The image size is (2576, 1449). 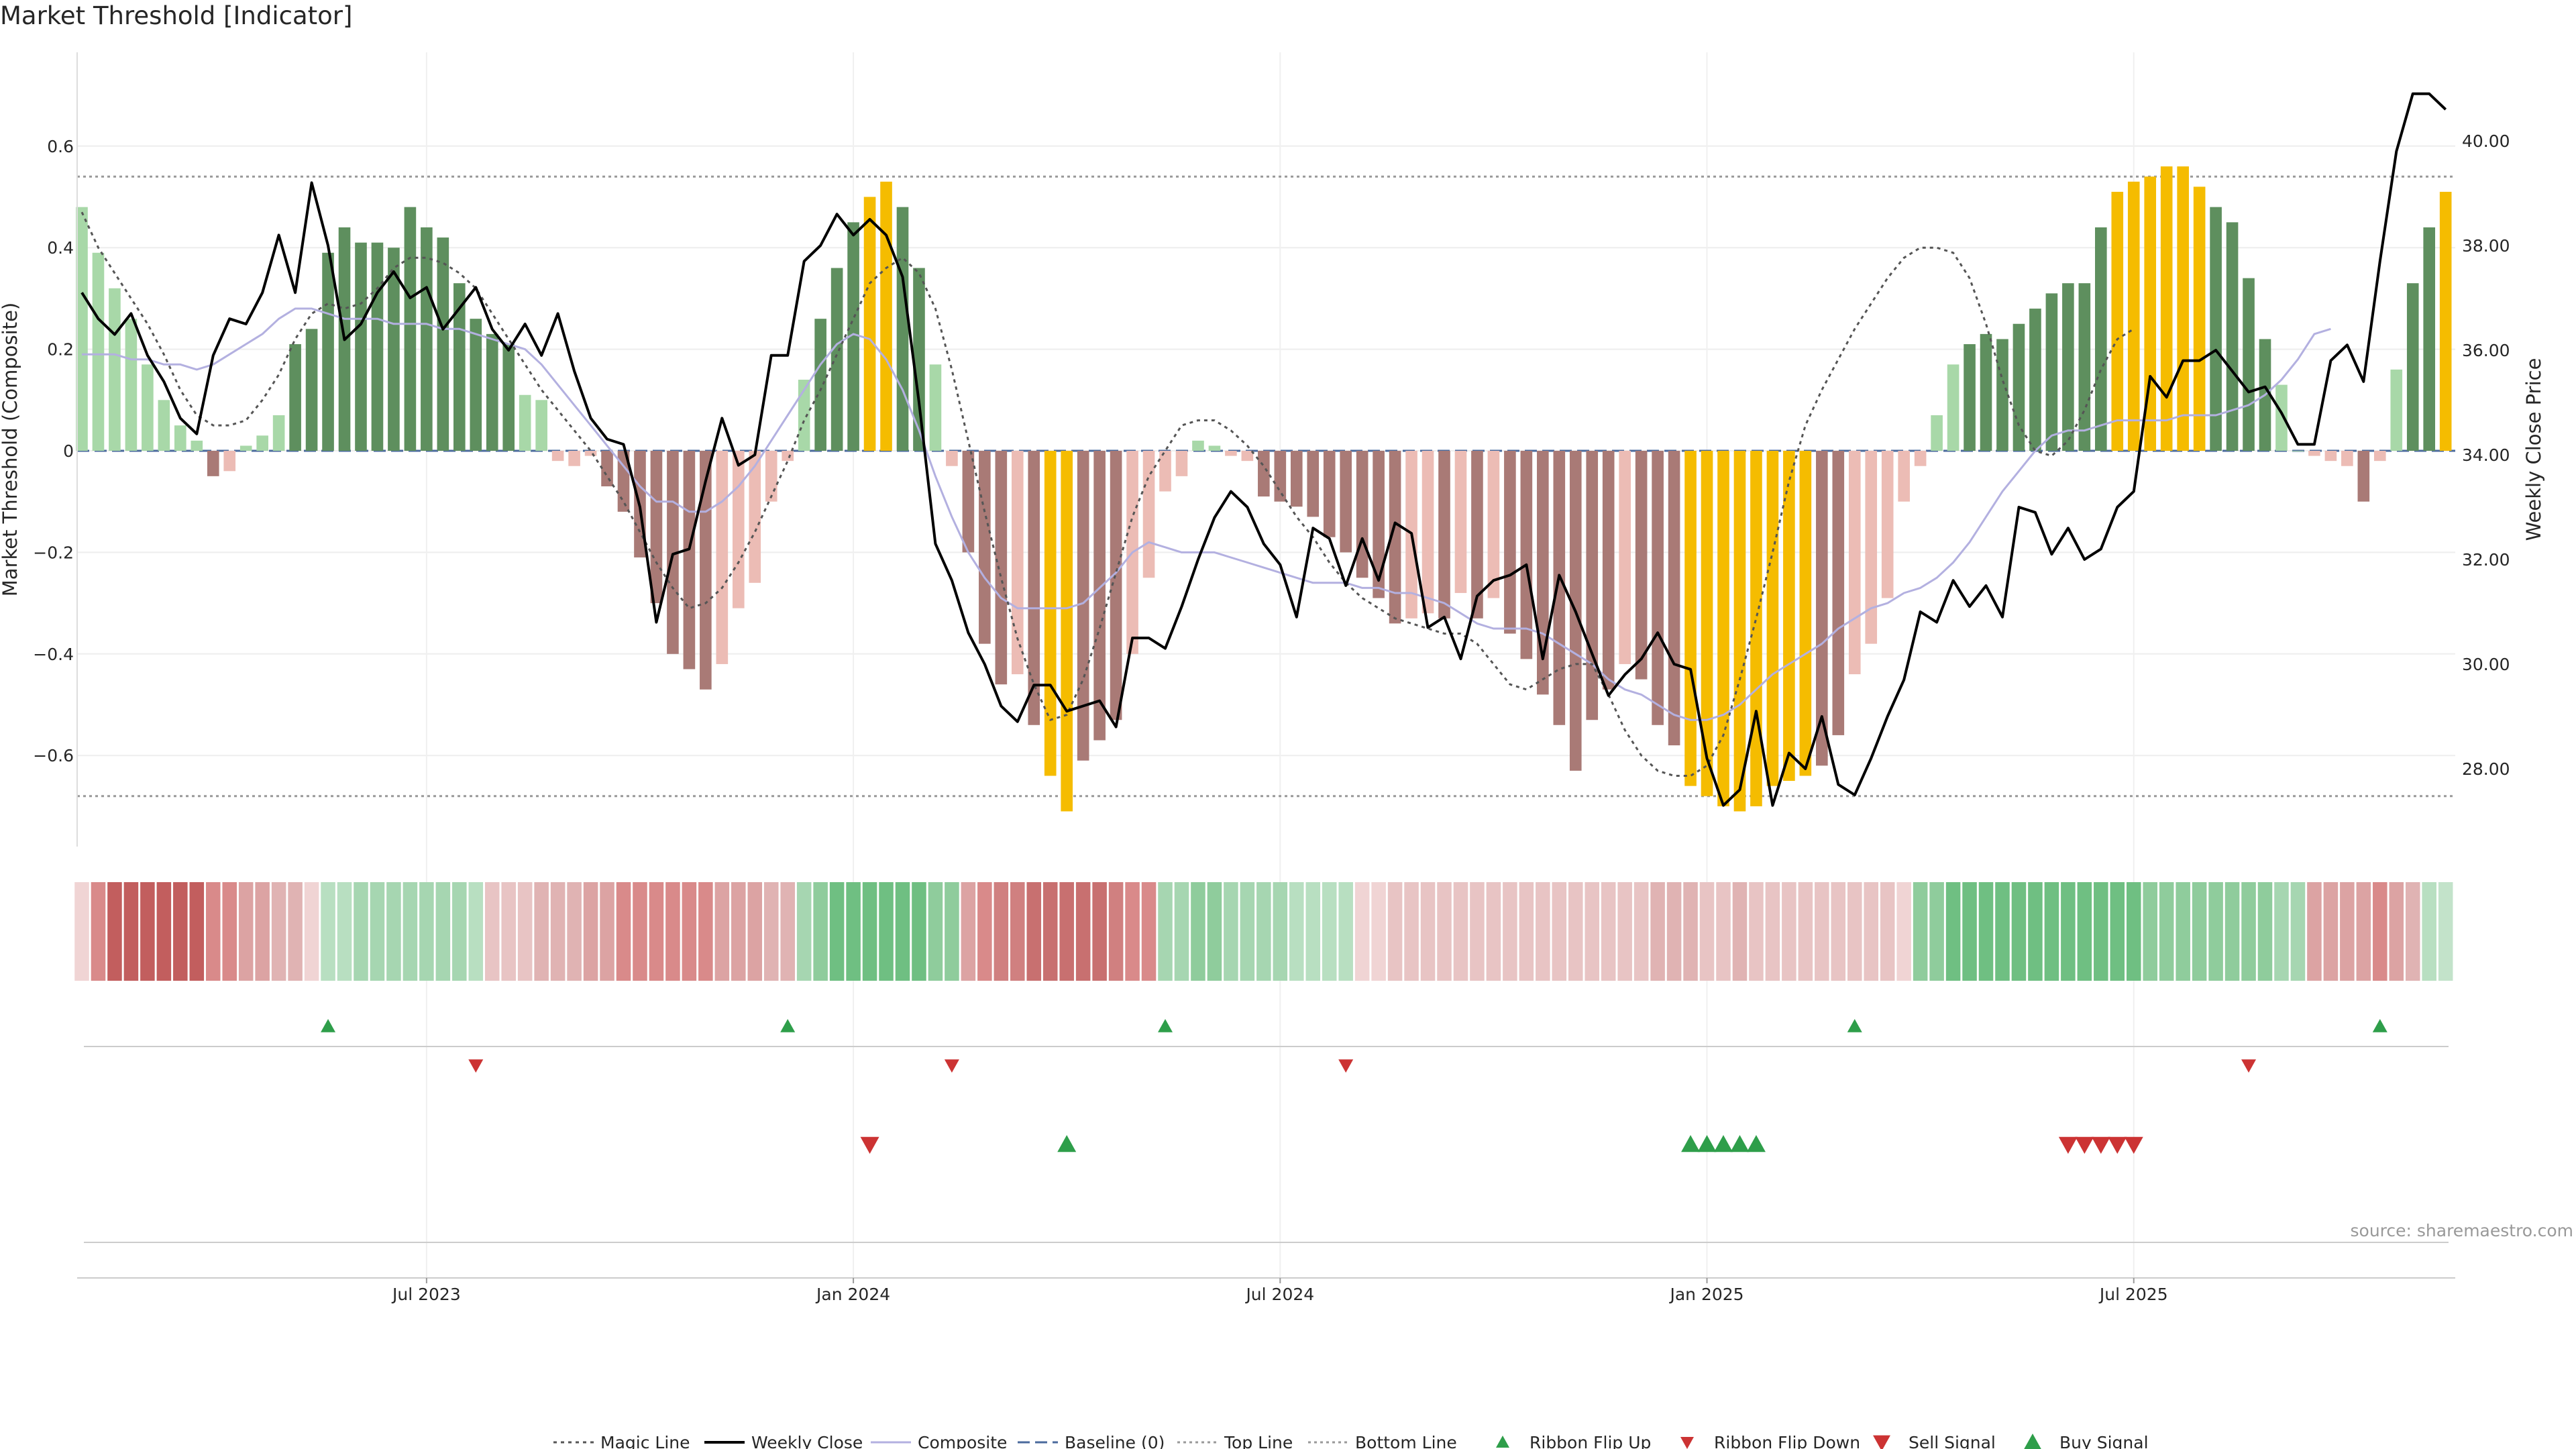 I want to click on legend-label: Magic Line, so click(x=645, y=1441).